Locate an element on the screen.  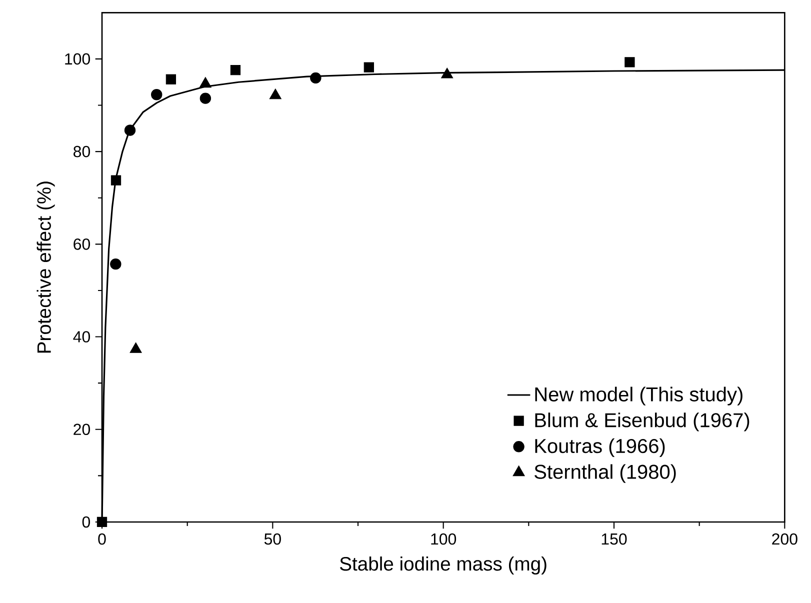
y-tick-label: 40 is located at coordinates (81, 336).